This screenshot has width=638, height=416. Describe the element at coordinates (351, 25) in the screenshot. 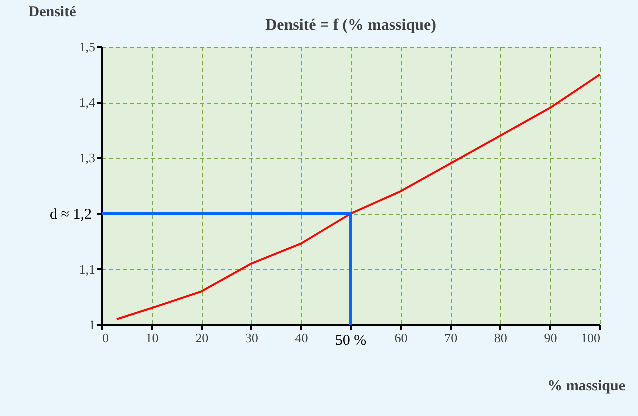

I see `chart-title: Densité = f (% massique)` at that location.